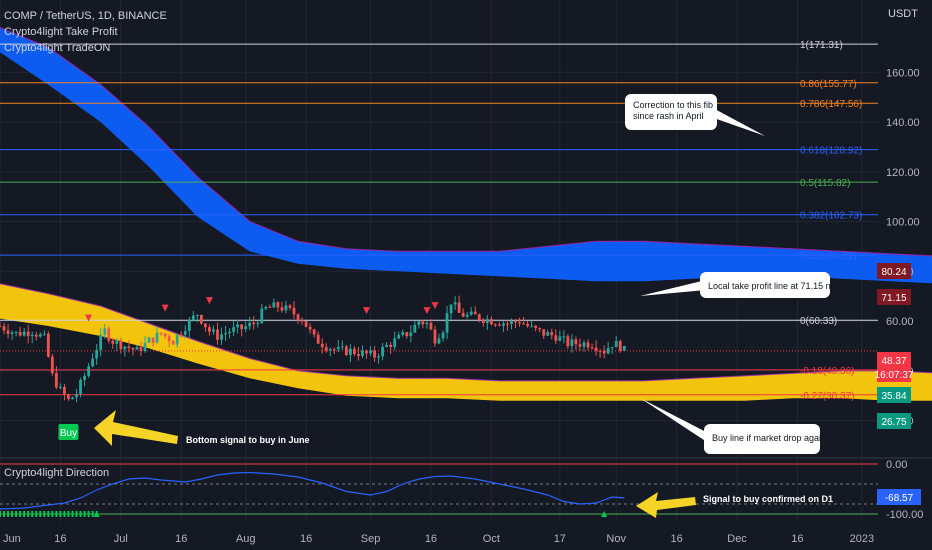  I want to click on annotation-text: Local take profit line at 71.15 now, so click(775, 286).